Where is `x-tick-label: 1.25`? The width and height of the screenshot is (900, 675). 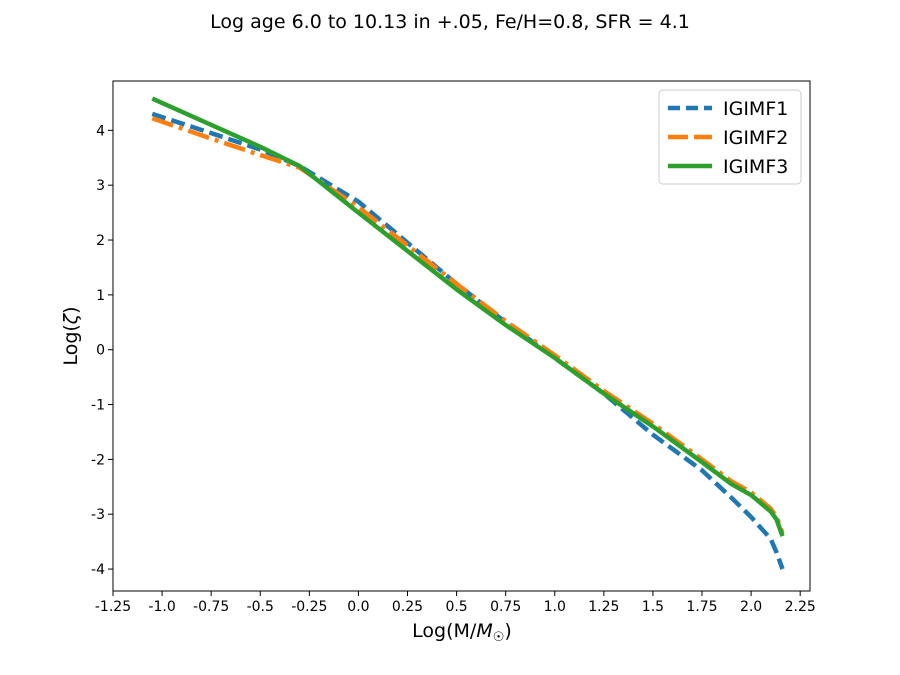
x-tick-label: 1.25 is located at coordinates (603, 607).